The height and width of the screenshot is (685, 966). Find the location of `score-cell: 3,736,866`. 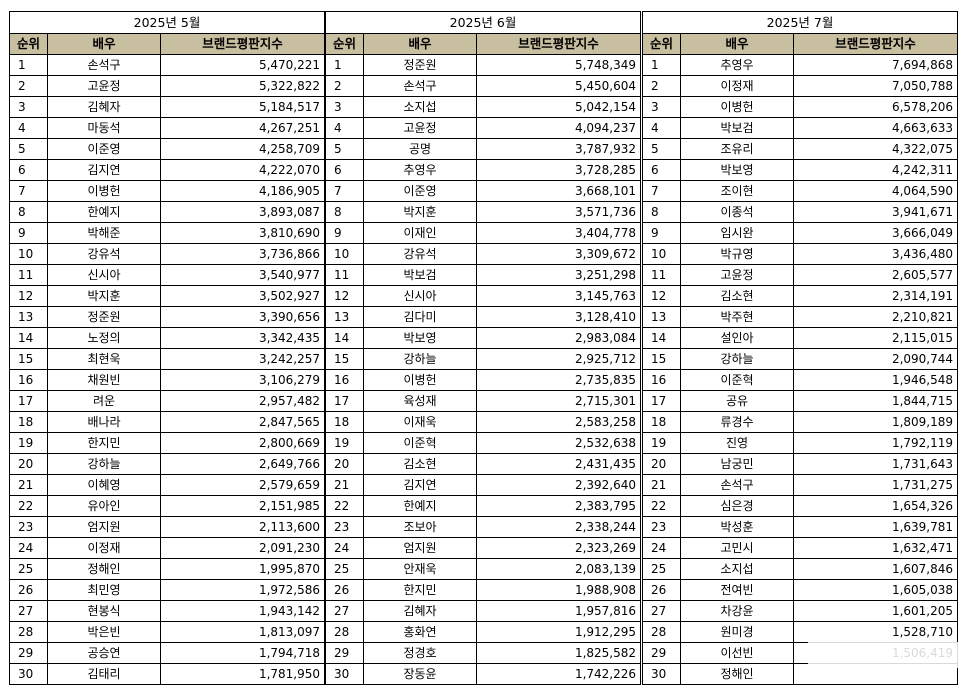

score-cell: 3,736,866 is located at coordinates (242, 254).